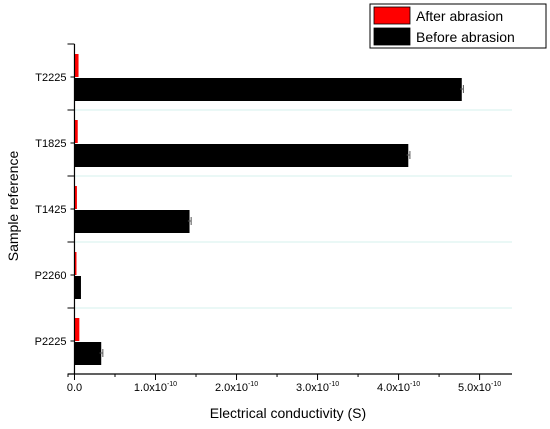 Image resolution: width=550 pixels, height=429 pixels. What do you see at coordinates (465, 37) in the screenshot?
I see `legend-label: Before abrasion` at bounding box center [465, 37].